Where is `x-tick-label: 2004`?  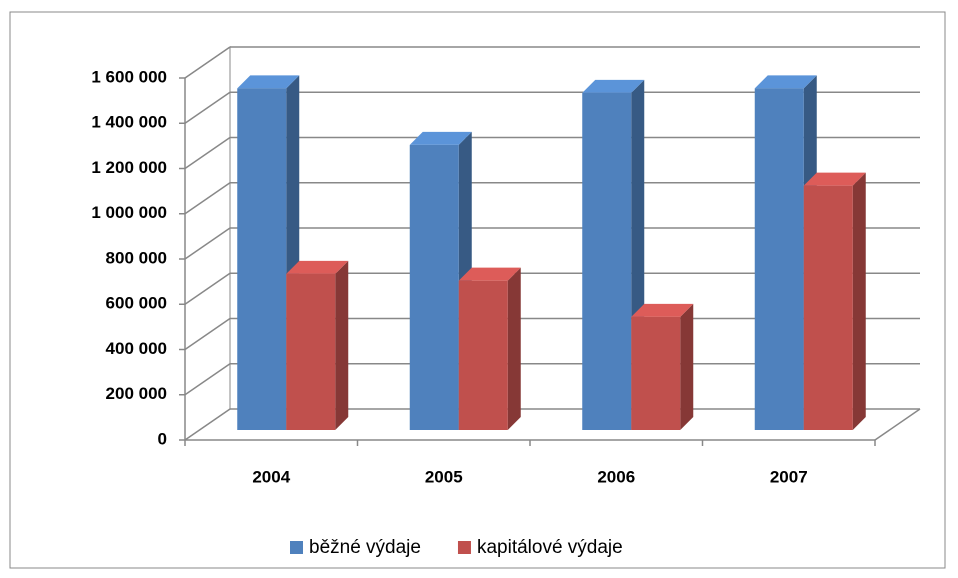
x-tick-label: 2004 is located at coordinates (271, 476).